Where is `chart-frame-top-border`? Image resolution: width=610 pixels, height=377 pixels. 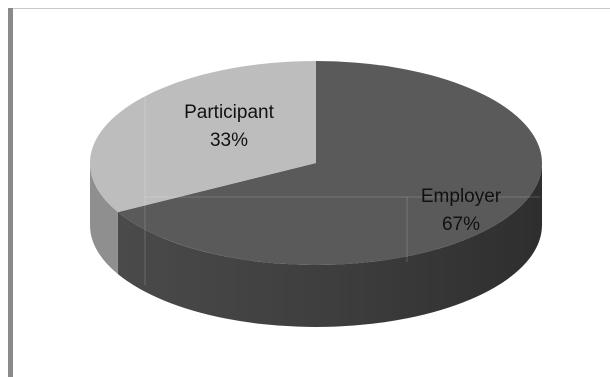
chart-frame-top-border is located at coordinates (309, 8).